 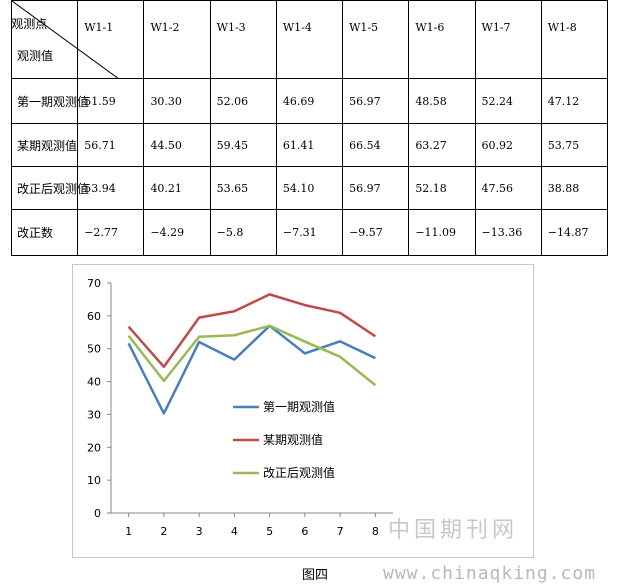 I want to click on table-cell: 46.69, so click(x=309, y=101).